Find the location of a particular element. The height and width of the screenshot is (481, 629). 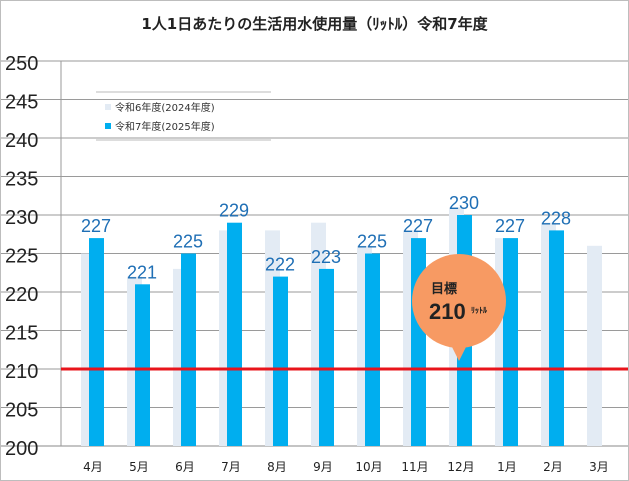

y-tick-label: 240 is located at coordinates (21, 141).